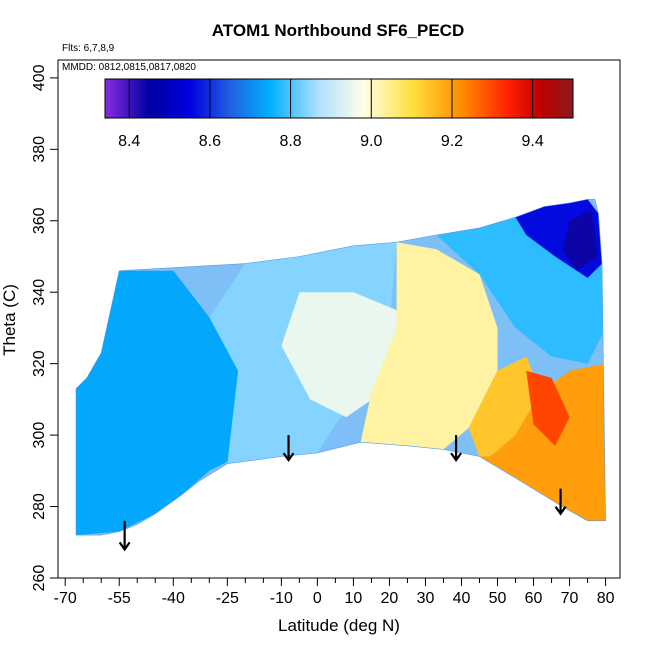  Describe the element at coordinates (129, 141) in the screenshot. I see `colorbar-tick-label: 8.4` at that location.